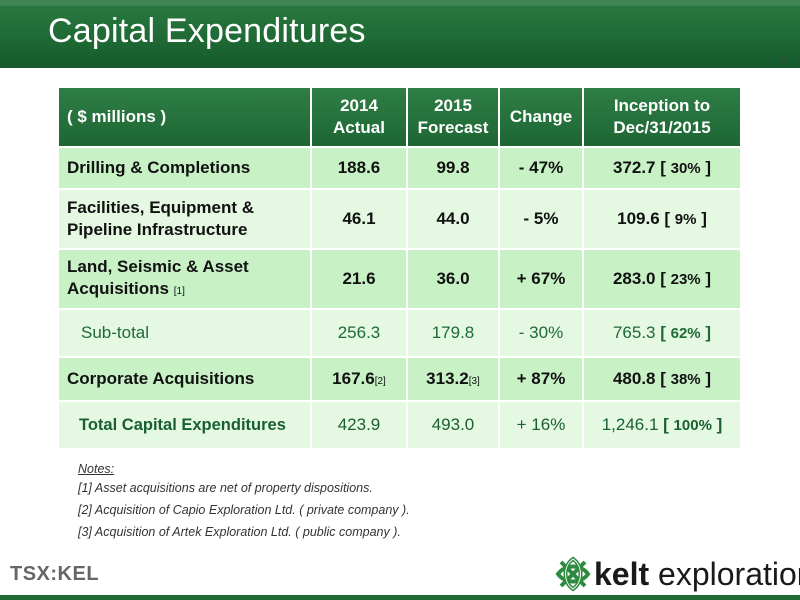  I want to click on cell-2014: 21.6, so click(360, 278).